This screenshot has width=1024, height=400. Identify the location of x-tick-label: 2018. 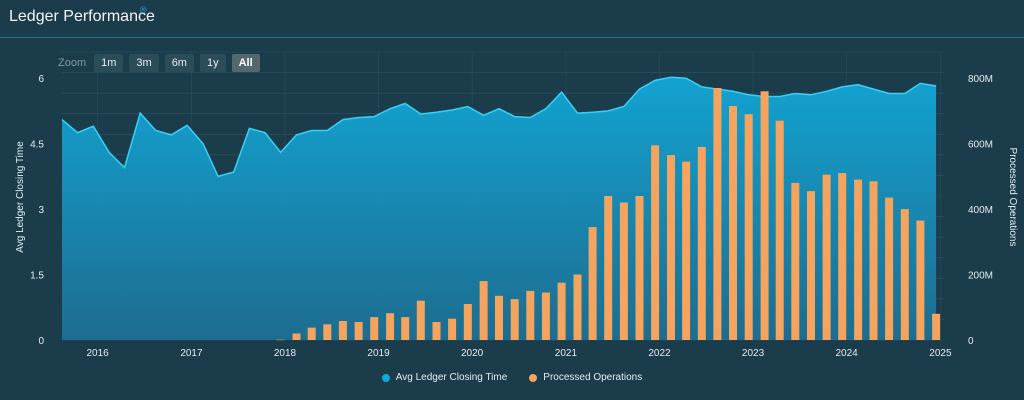
(285, 353).